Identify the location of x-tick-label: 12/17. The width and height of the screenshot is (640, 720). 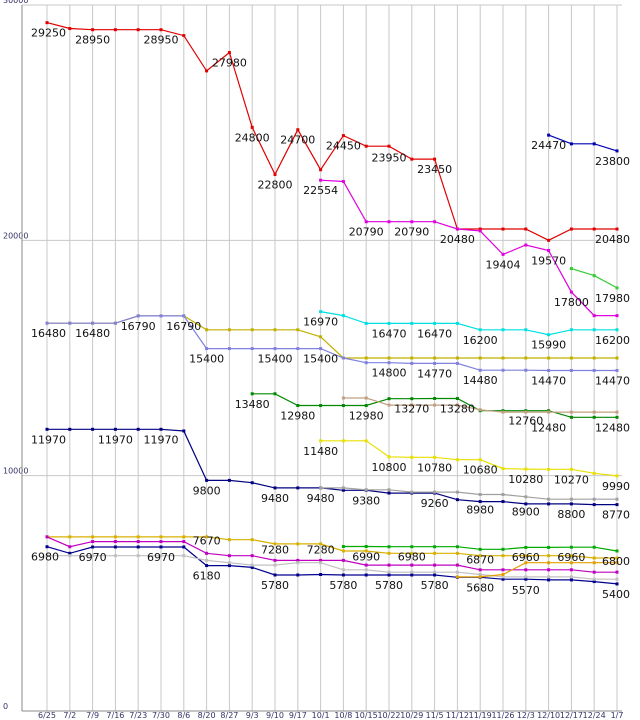
(571, 715).